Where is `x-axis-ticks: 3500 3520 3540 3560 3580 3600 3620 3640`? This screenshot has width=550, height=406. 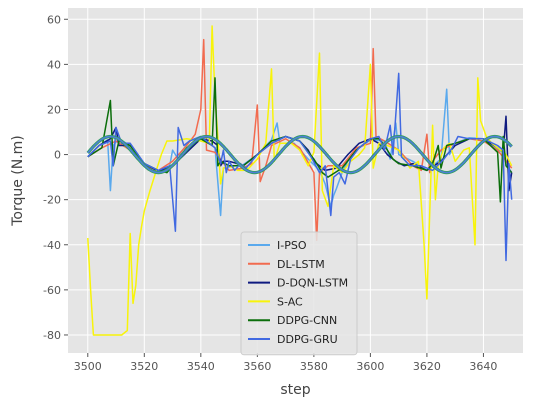 x-axis-ticks: 3500 3520 3540 3560 3580 3600 3620 3640 is located at coordinates (285, 363).